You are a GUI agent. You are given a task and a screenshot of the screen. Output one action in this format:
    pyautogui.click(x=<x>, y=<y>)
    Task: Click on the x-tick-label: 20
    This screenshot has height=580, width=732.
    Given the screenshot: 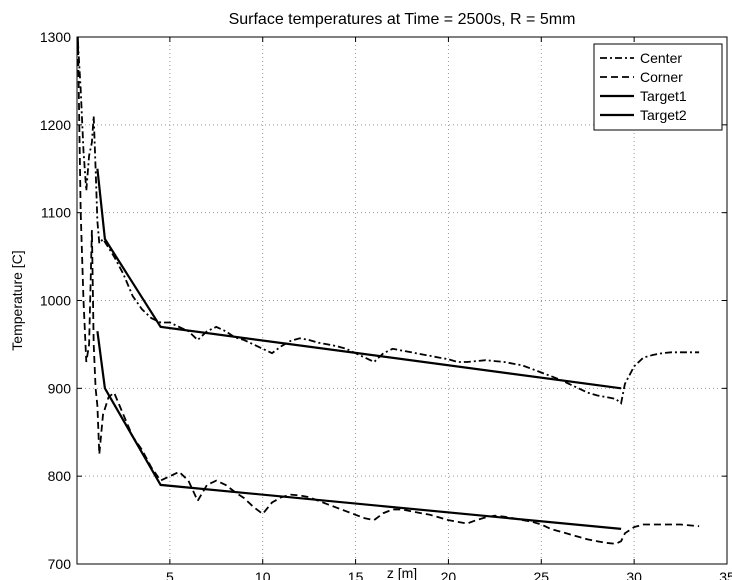 What is the action you would take?
    pyautogui.click(x=449, y=574)
    